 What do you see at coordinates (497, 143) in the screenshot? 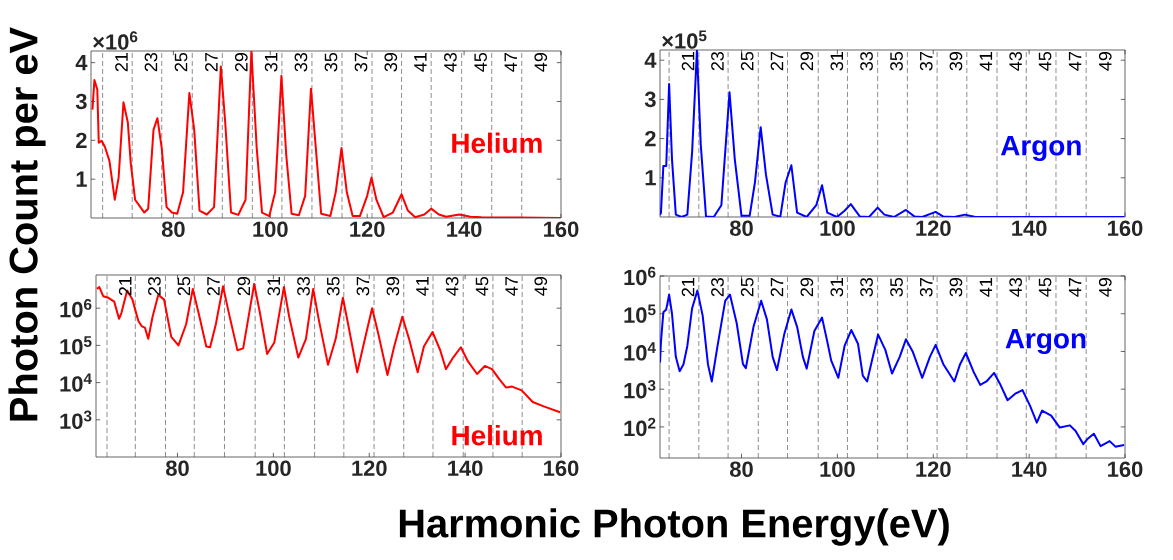
I see `text: Helium` at bounding box center [497, 143].